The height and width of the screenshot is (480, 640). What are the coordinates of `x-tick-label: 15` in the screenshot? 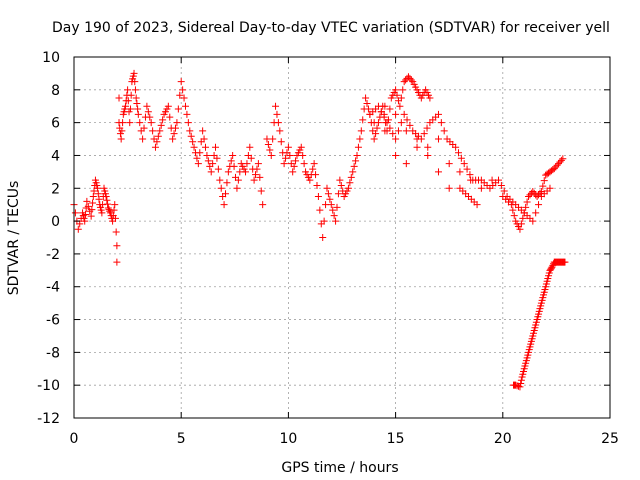 It's located at (396, 439).